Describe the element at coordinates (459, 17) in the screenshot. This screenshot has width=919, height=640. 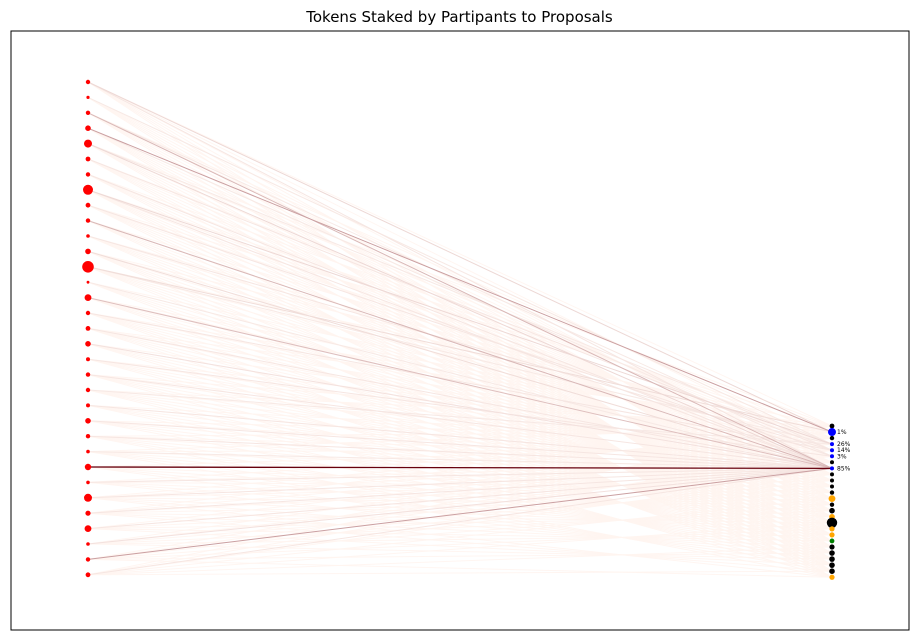
I see `chart-title: Tokens Staked by Partipants to Proposals` at that location.